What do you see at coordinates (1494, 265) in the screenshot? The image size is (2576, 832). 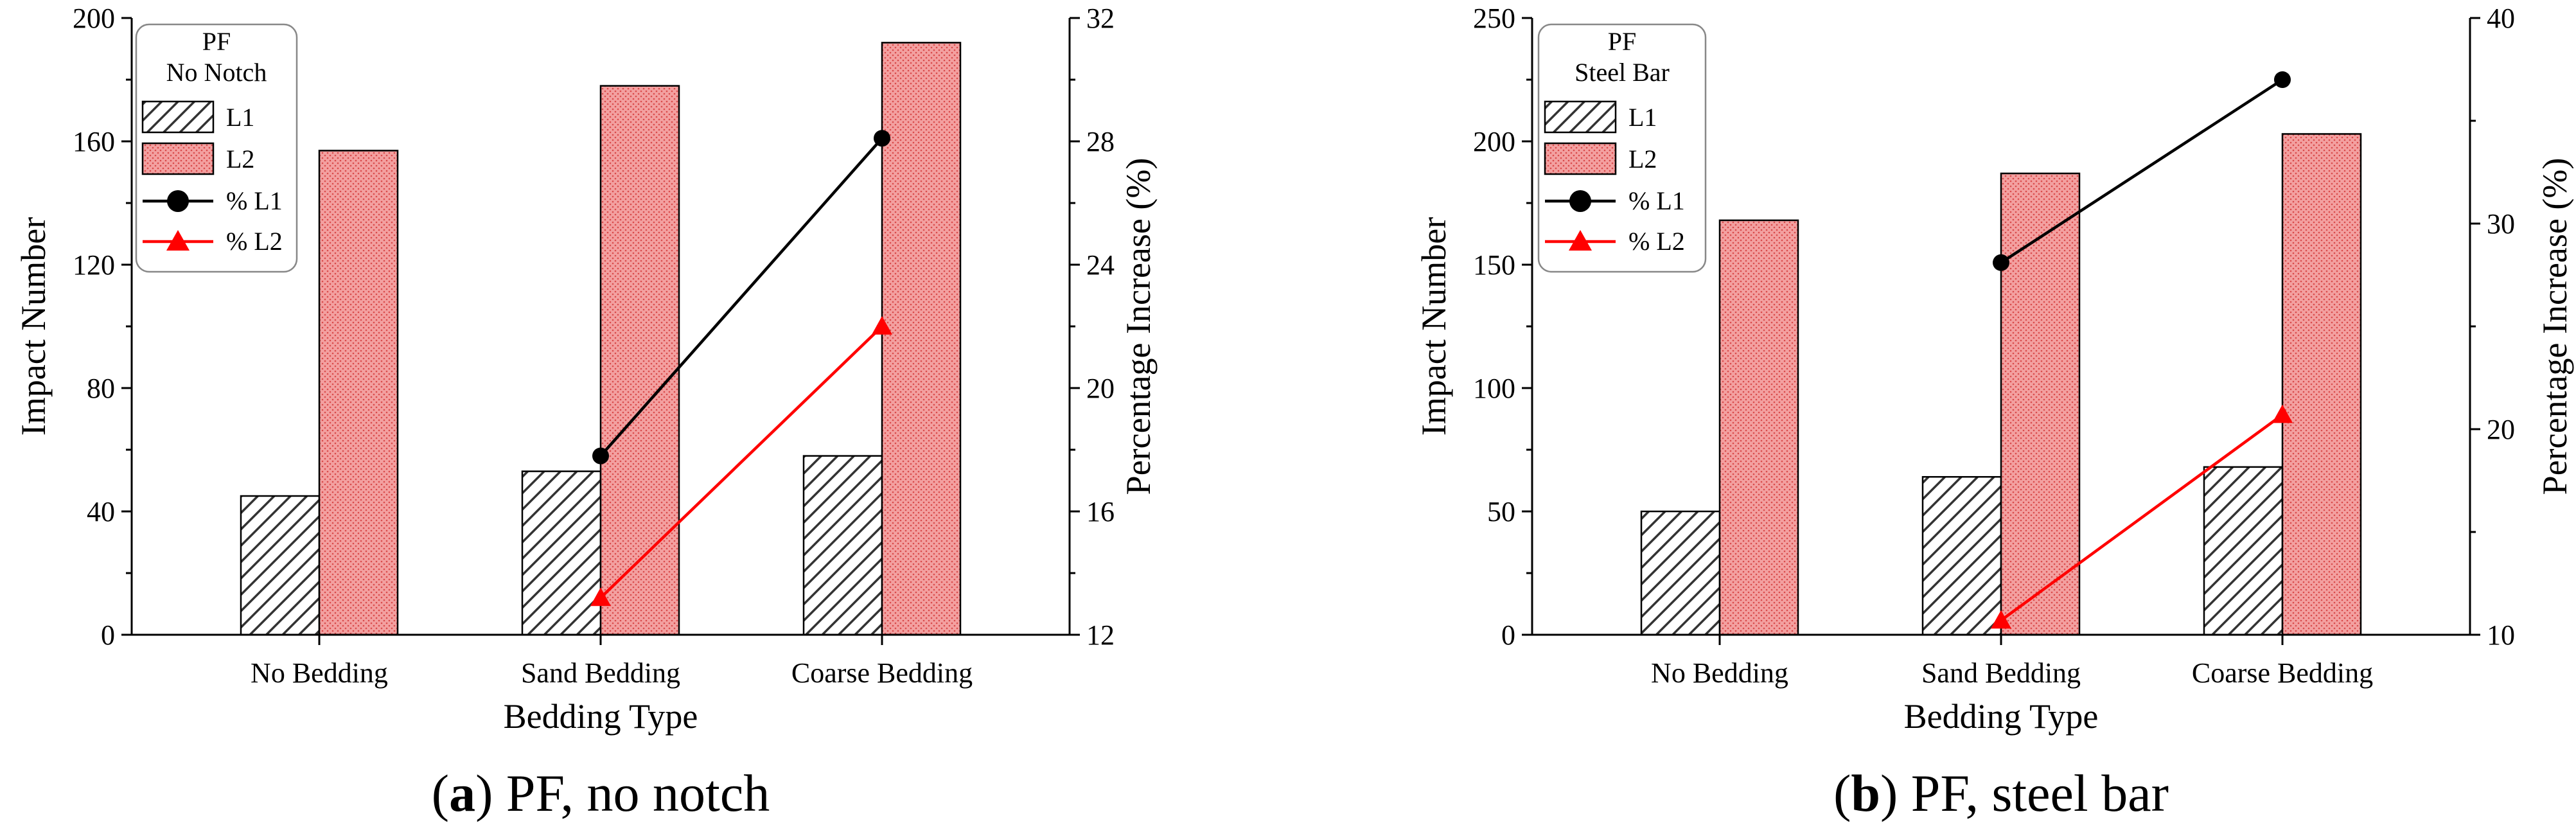 I see `y-tick-label: 150` at bounding box center [1494, 265].